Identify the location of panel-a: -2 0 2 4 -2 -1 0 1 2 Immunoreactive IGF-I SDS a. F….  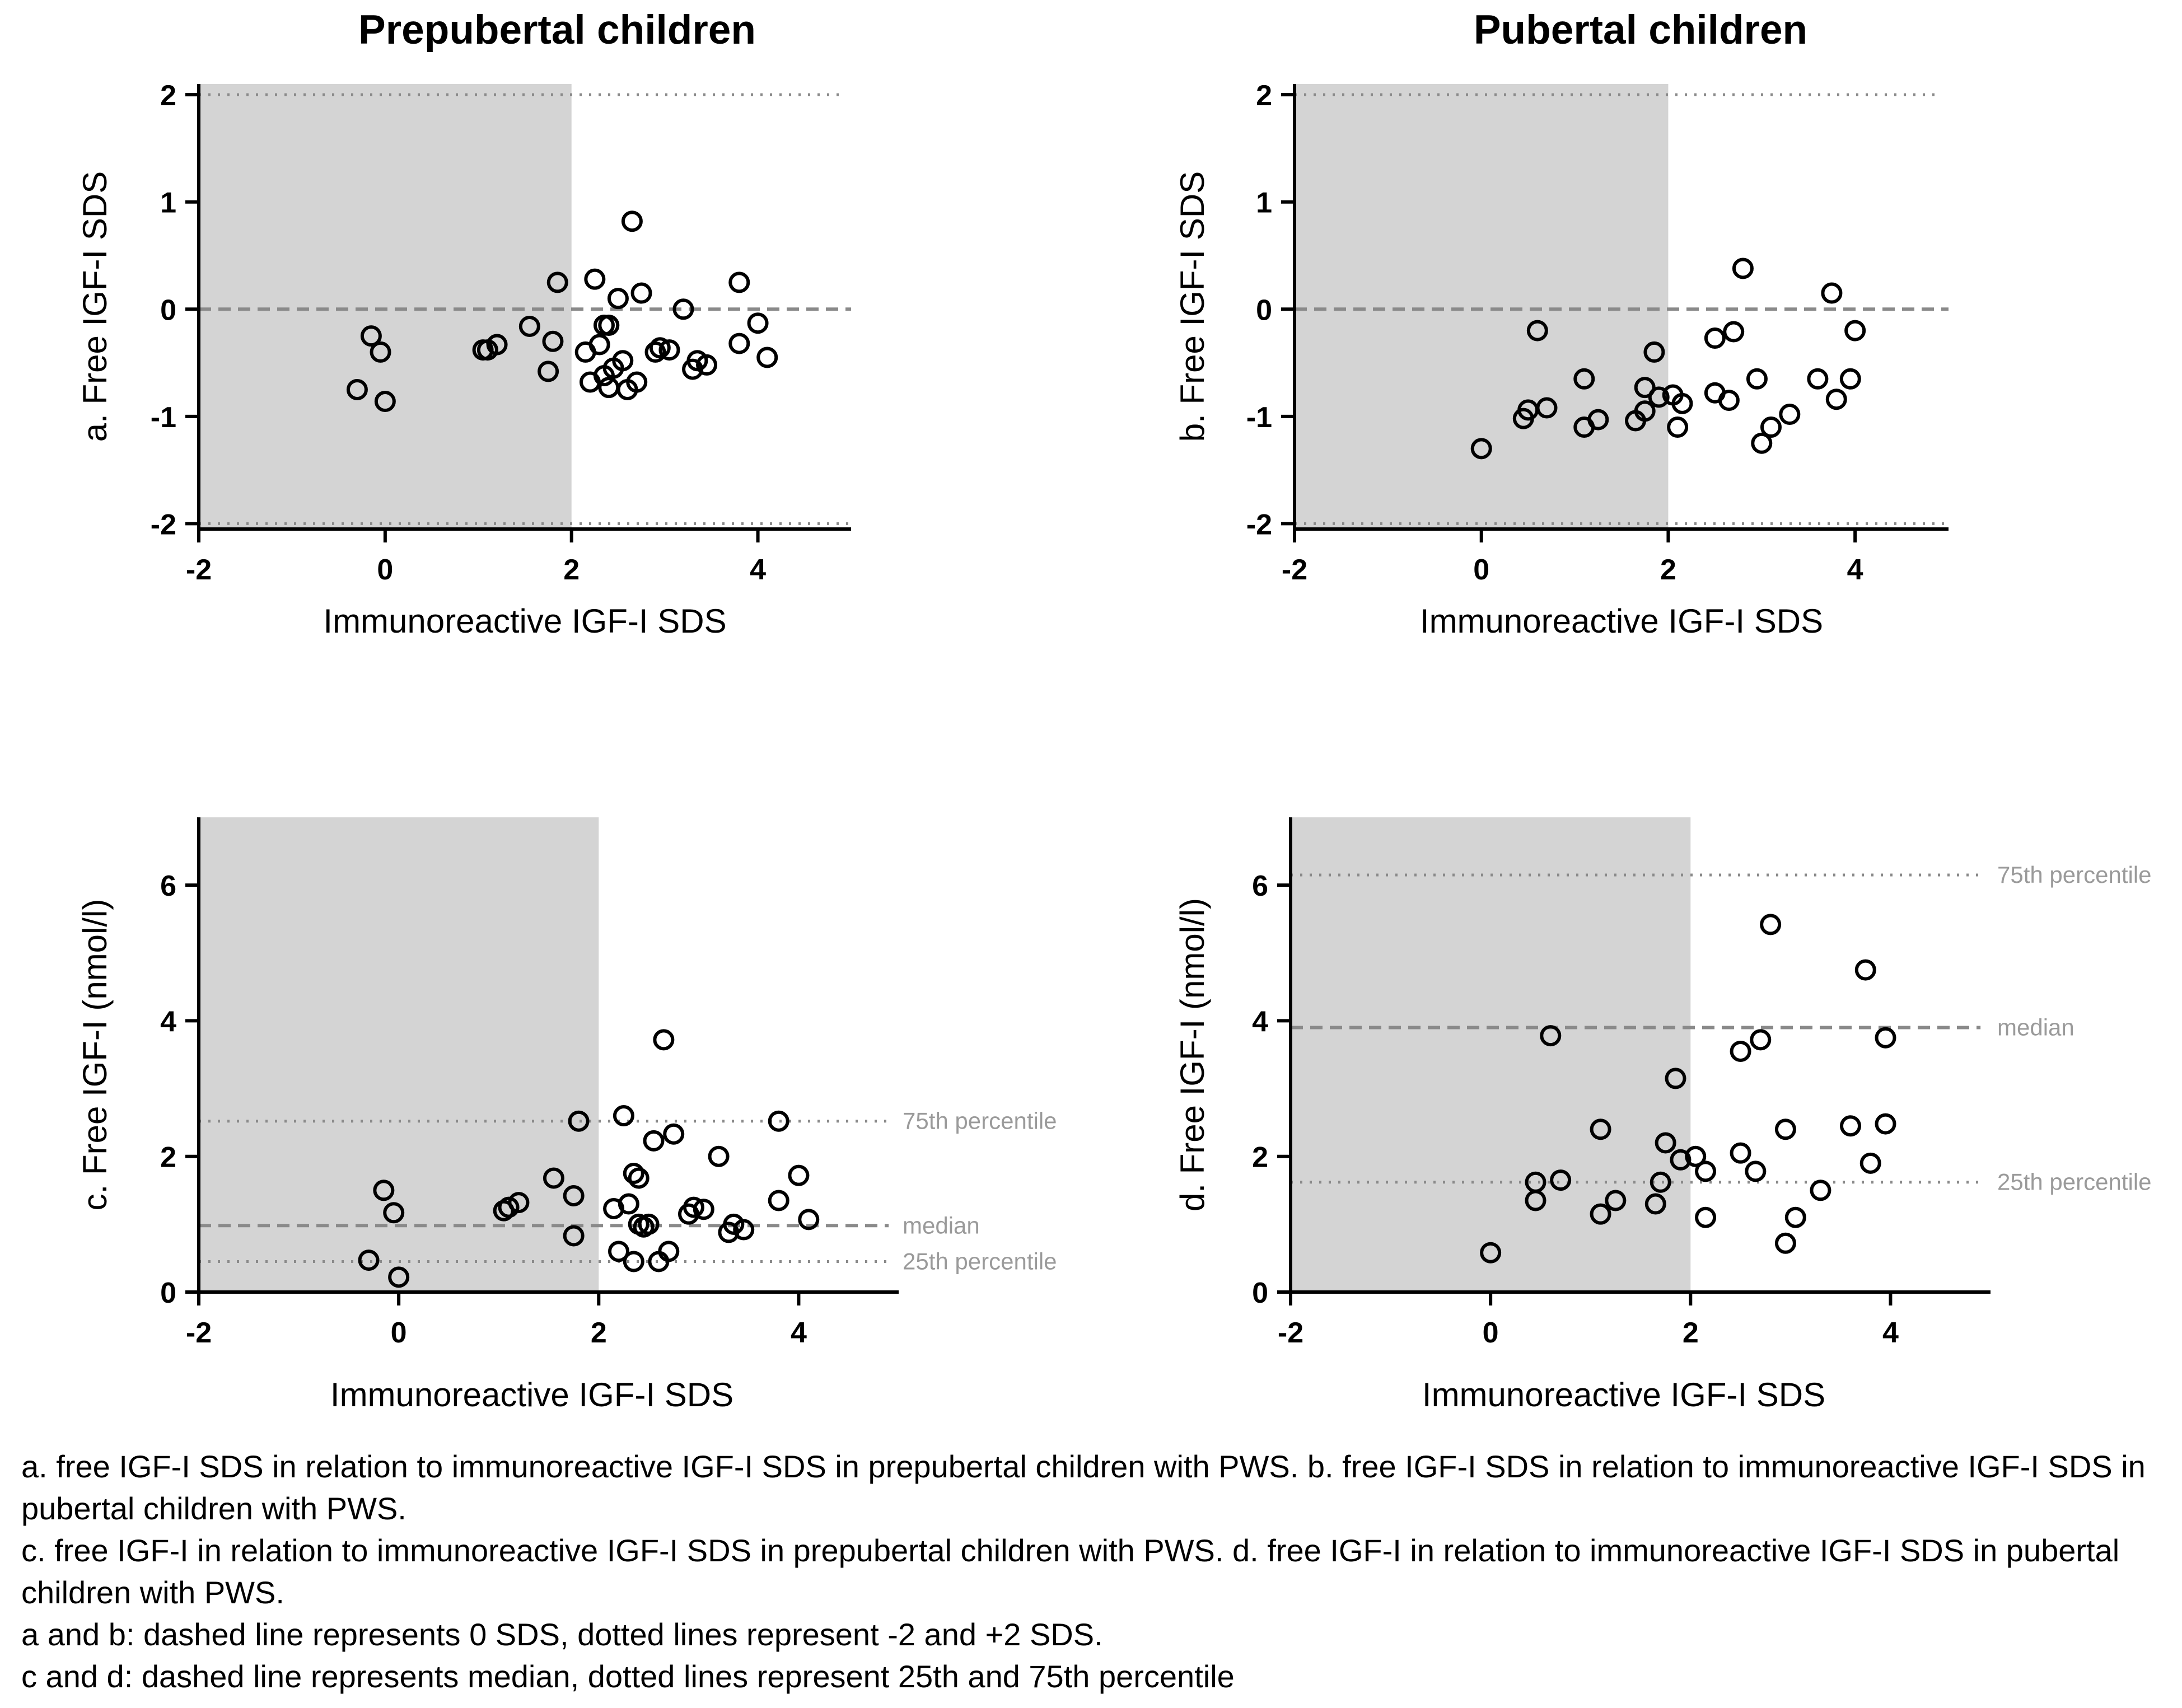
(463, 359).